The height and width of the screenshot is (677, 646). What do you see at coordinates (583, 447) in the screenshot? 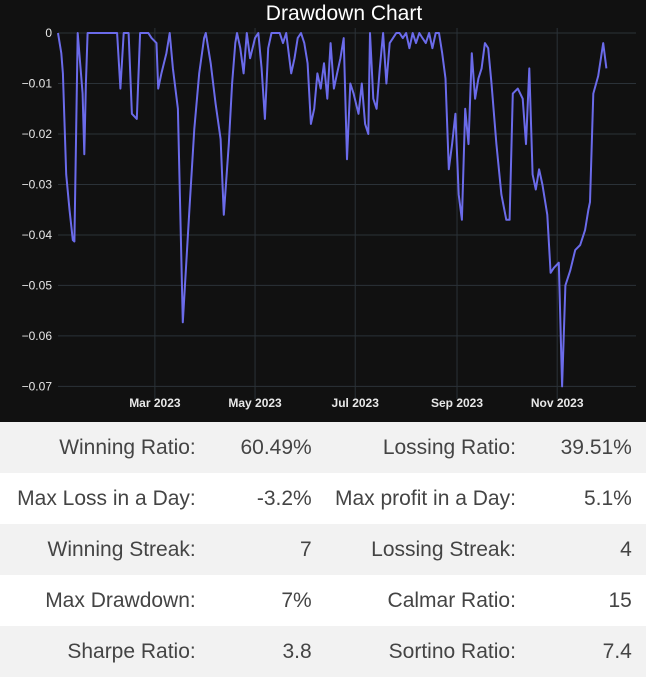
I see `stat-value: 39.51%` at bounding box center [583, 447].